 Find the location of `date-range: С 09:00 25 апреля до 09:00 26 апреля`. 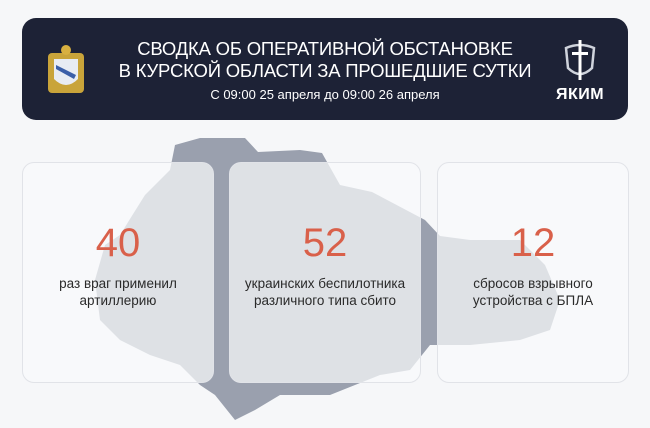

date-range: С 09:00 25 апреля до 09:00 26 апреля is located at coordinates (325, 94).